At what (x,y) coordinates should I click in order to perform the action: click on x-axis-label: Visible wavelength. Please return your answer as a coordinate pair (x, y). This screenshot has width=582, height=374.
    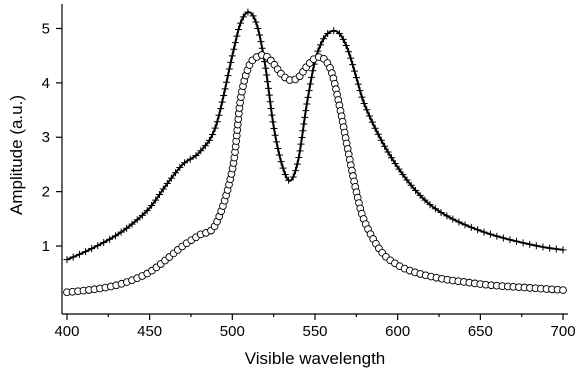
    Looking at the image, I should click on (315, 358).